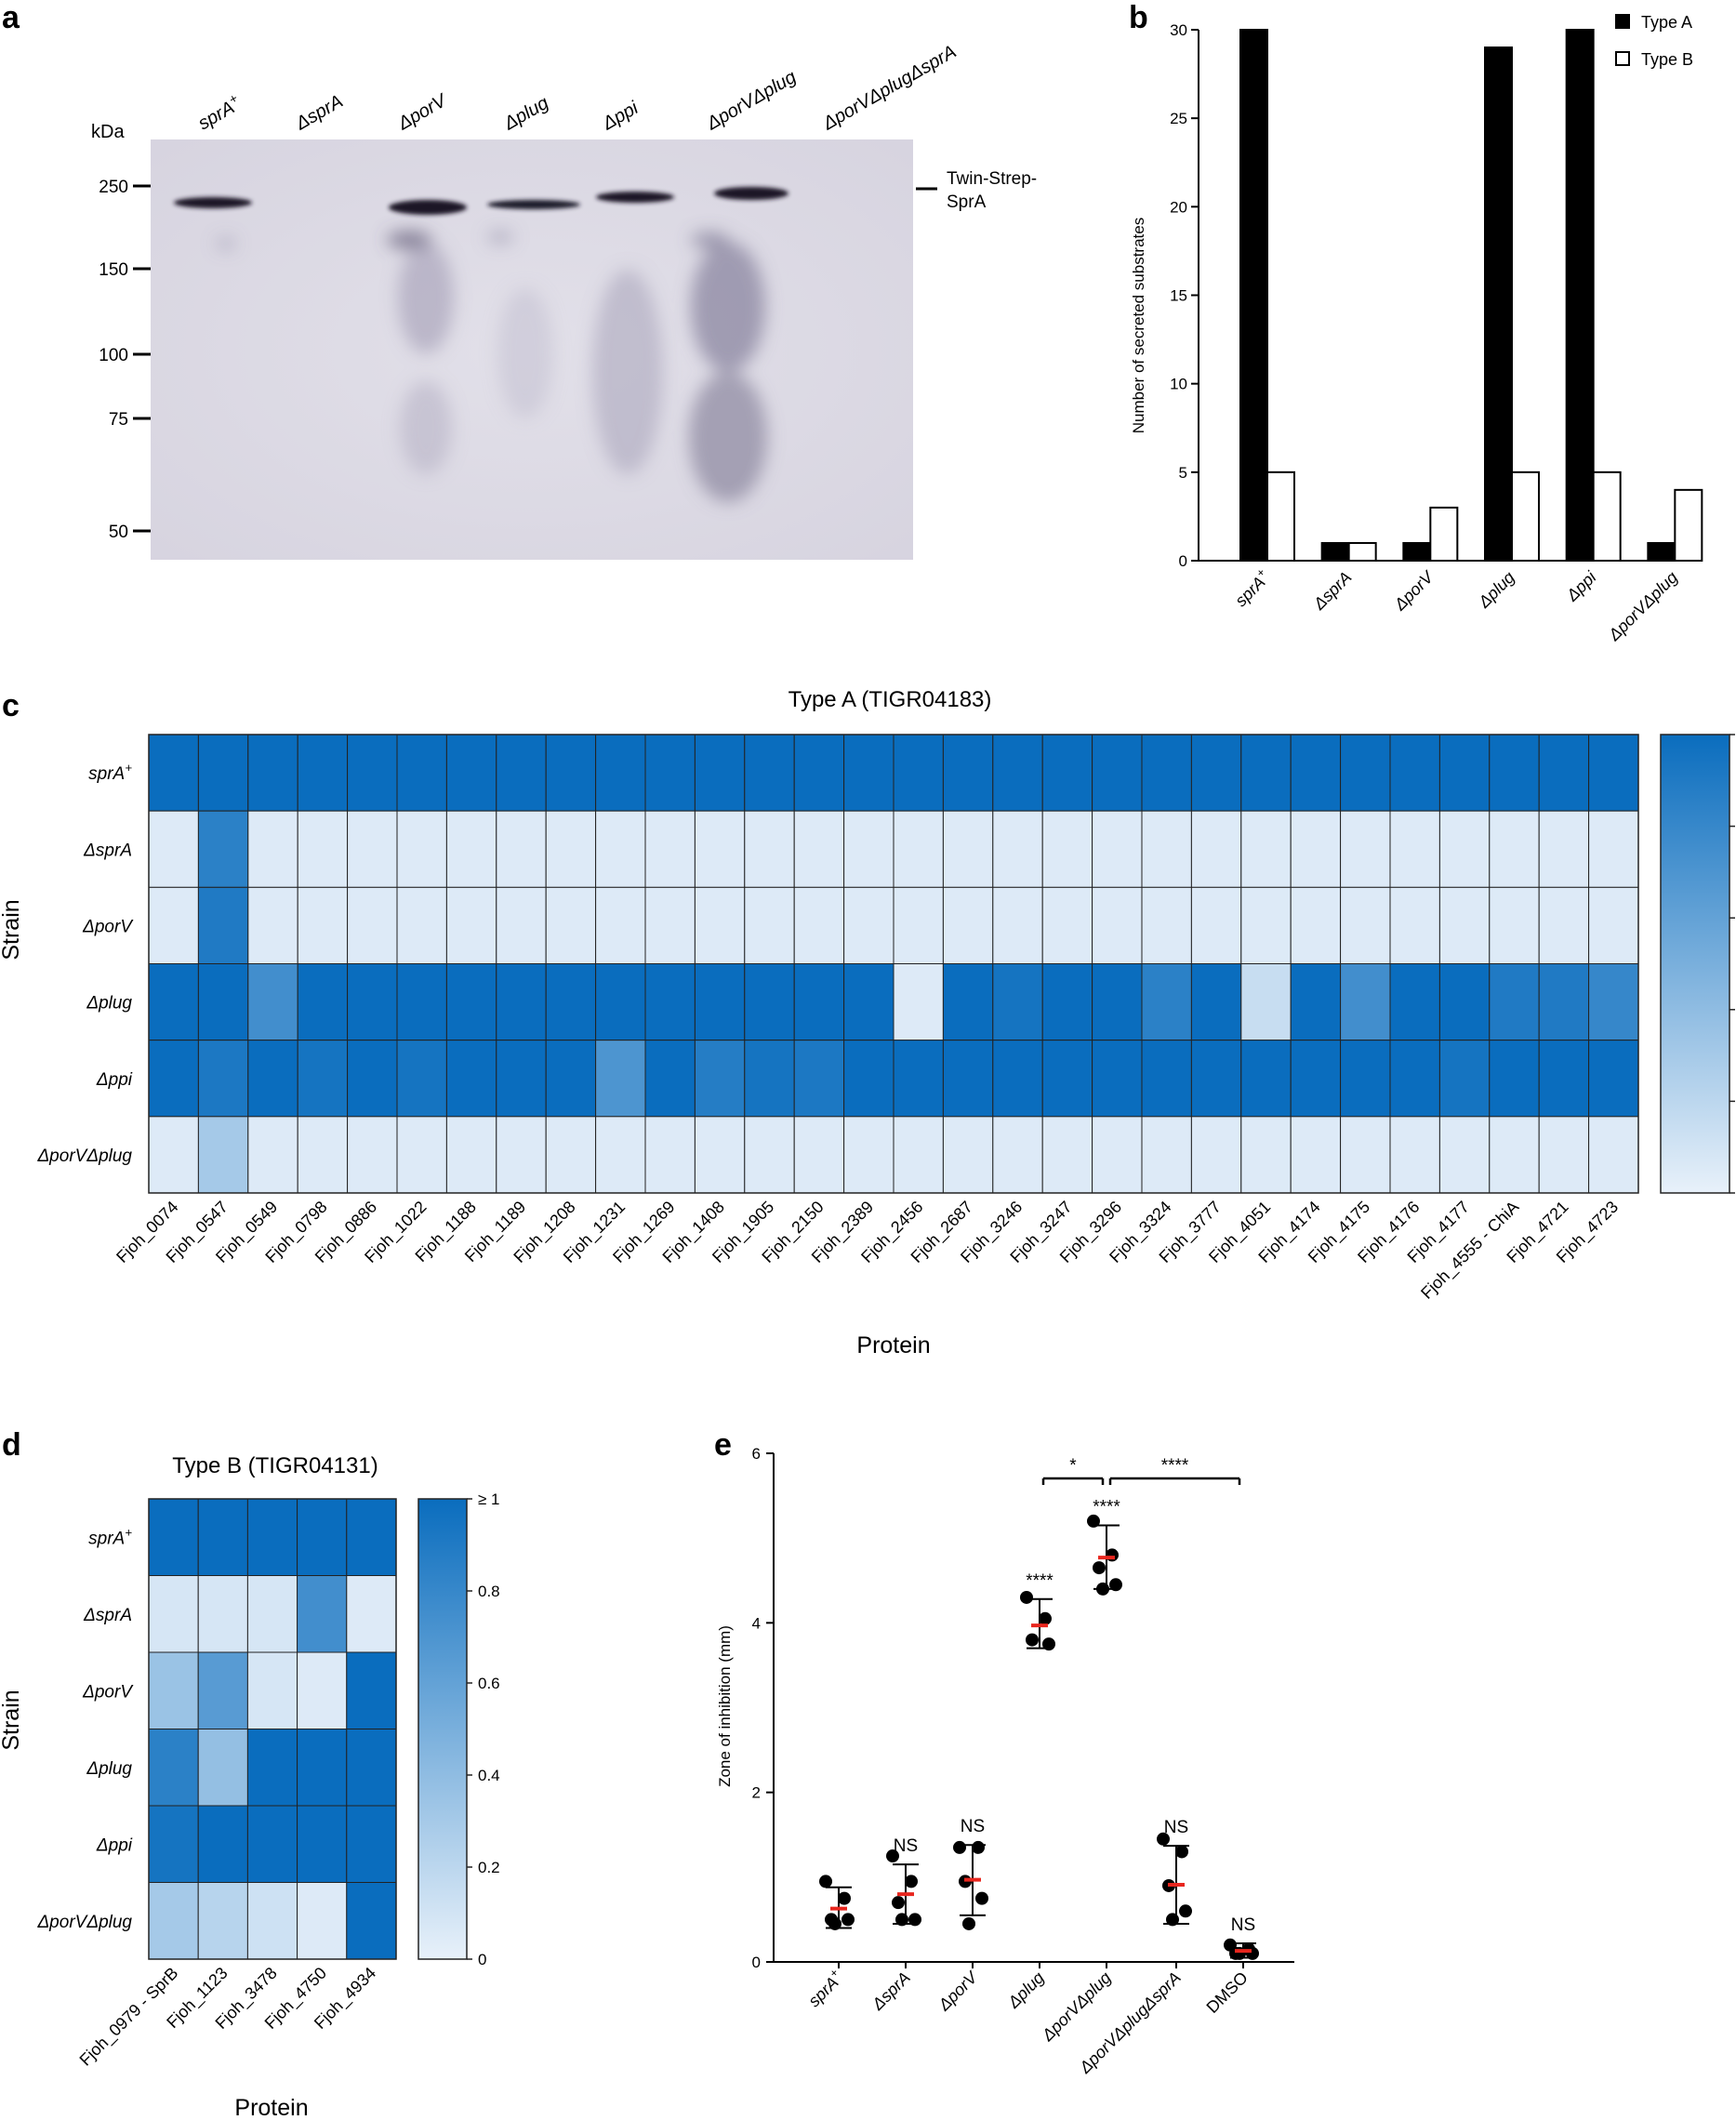  What do you see at coordinates (107, 850) in the screenshot?
I see `c-row-label-text: ΔsprA` at bounding box center [107, 850].